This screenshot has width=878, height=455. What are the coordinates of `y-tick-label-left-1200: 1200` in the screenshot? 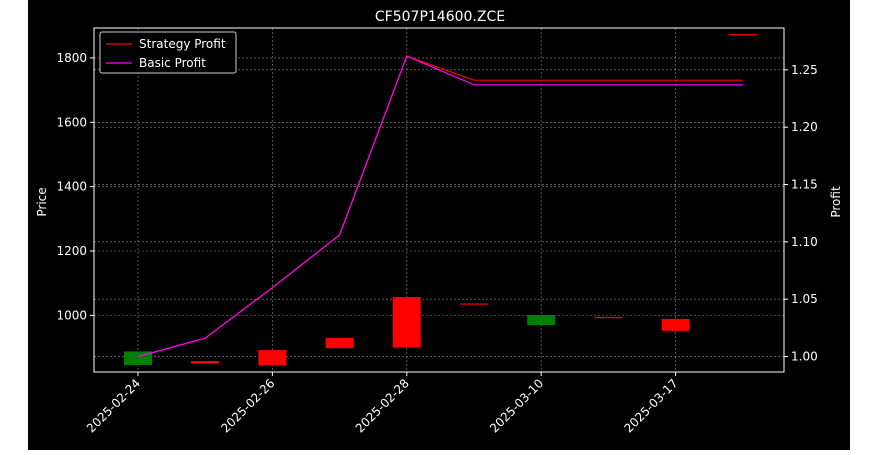 It's located at (71, 251).